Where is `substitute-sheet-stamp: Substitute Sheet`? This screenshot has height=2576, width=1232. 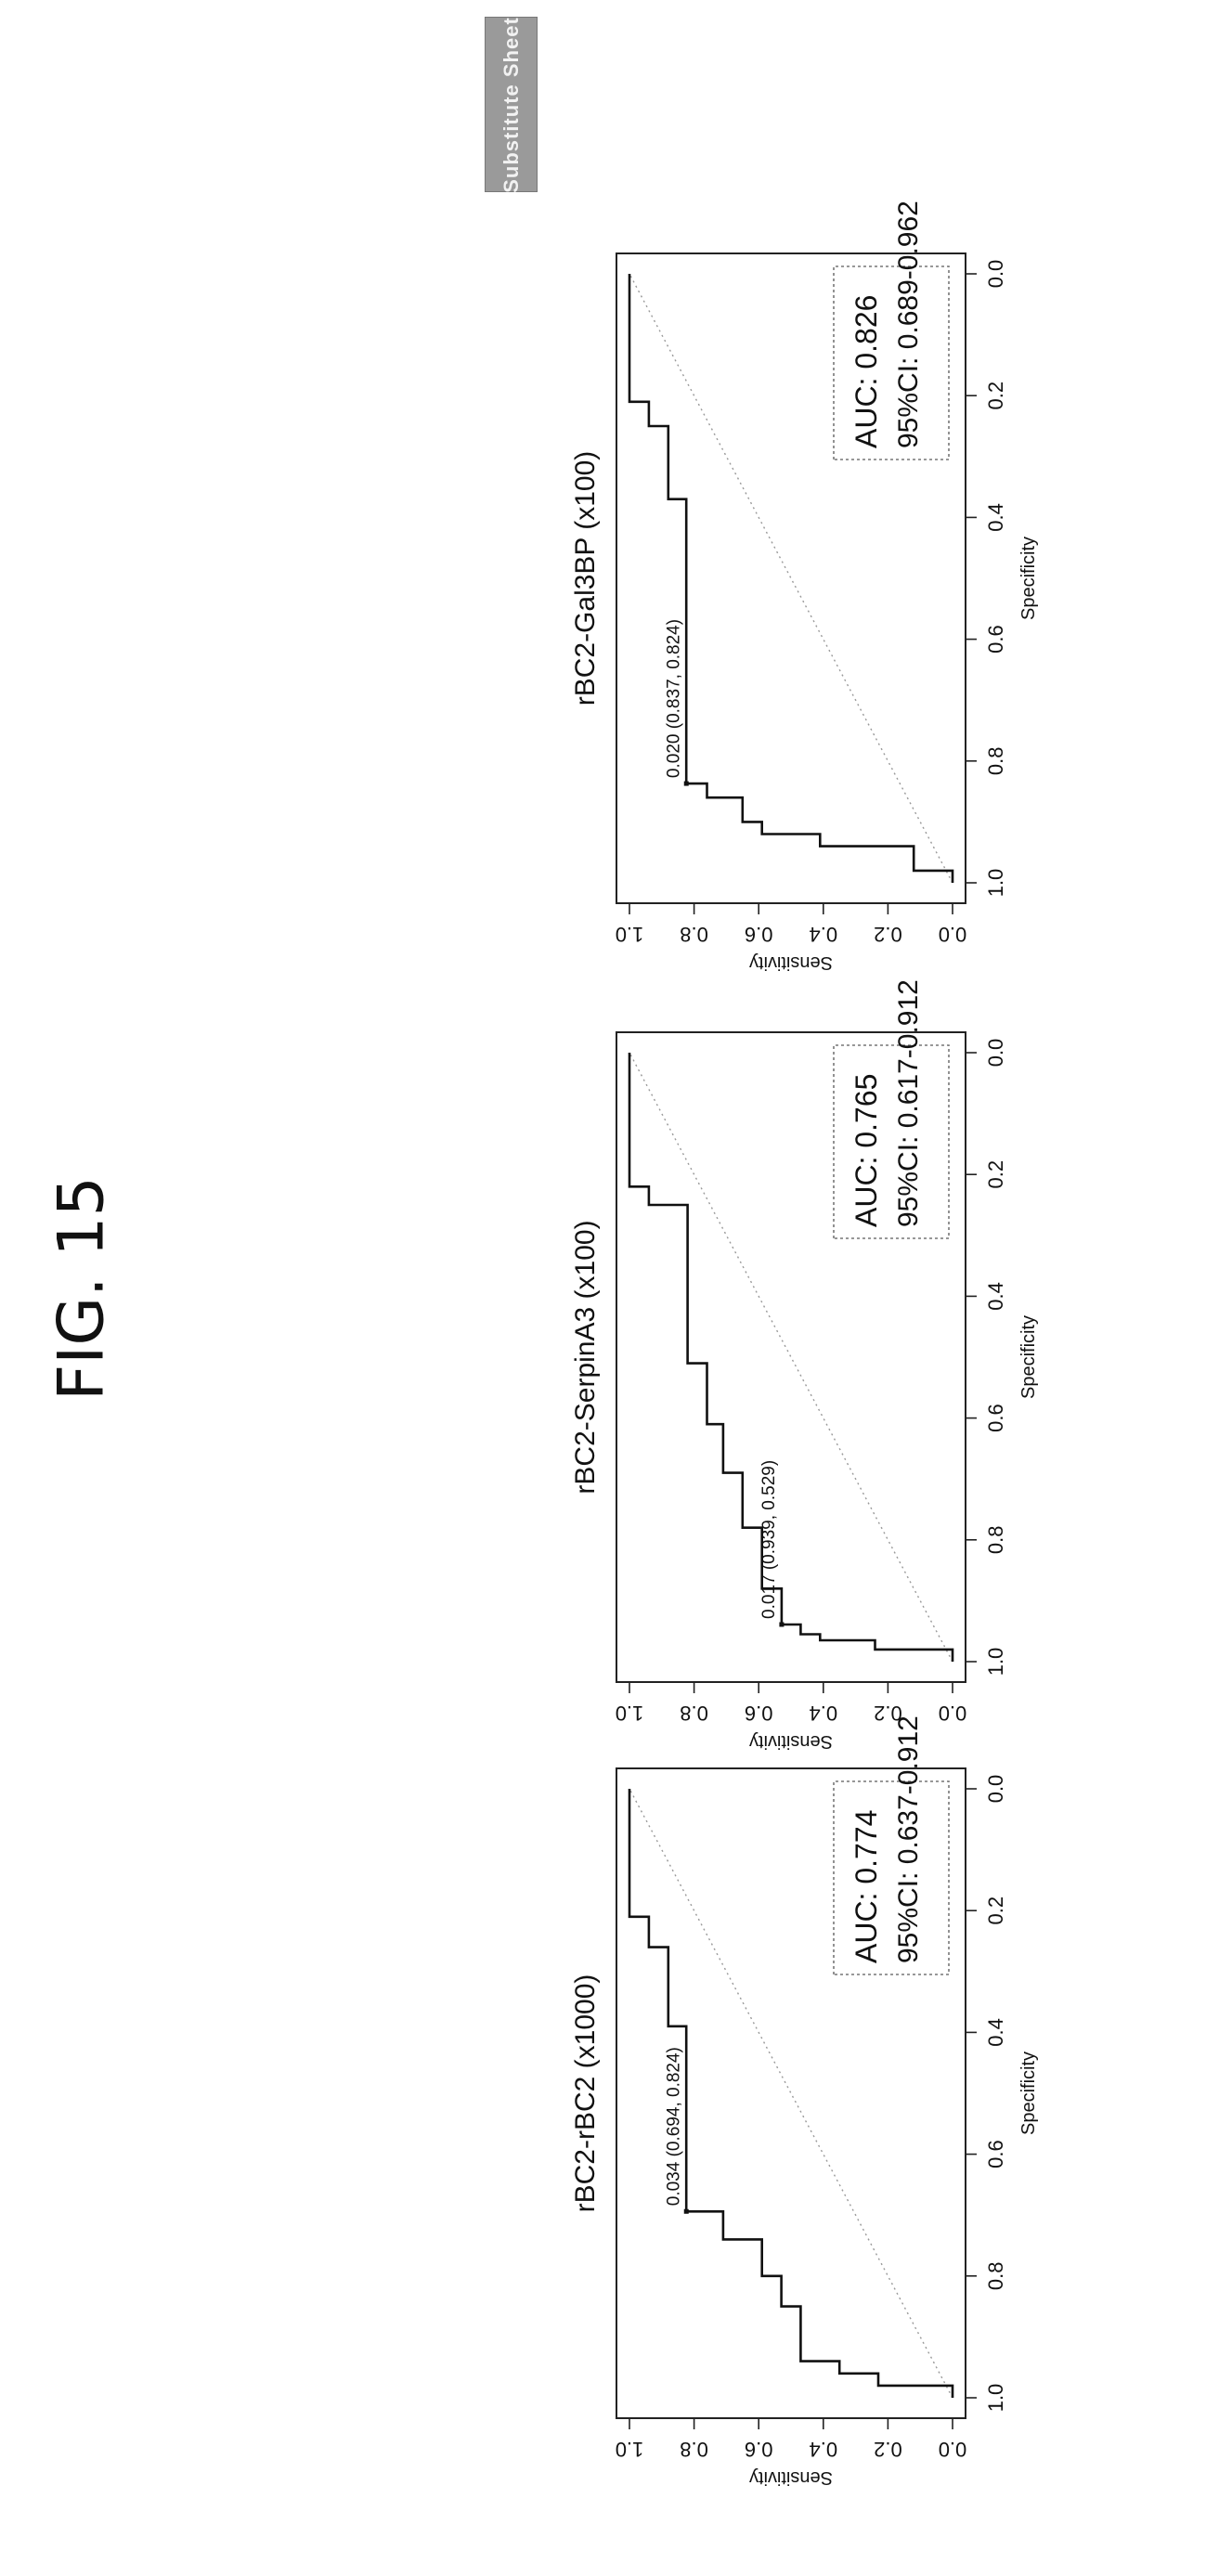
substitute-sheet-stamp: Substitute Sheet is located at coordinates (511, 104).